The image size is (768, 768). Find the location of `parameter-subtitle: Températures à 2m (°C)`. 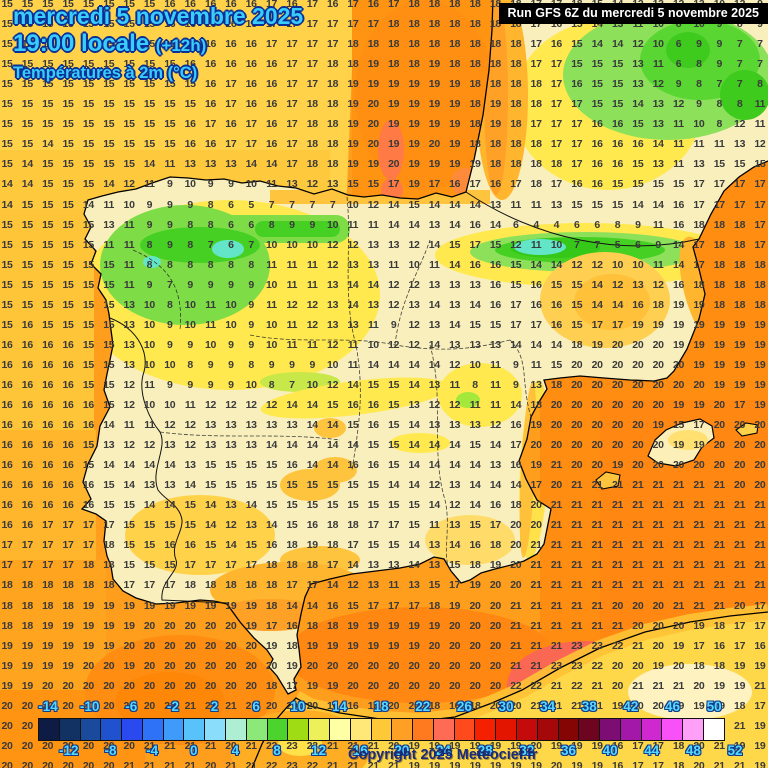

parameter-subtitle: Températures à 2m (°C) is located at coordinates (105, 73).